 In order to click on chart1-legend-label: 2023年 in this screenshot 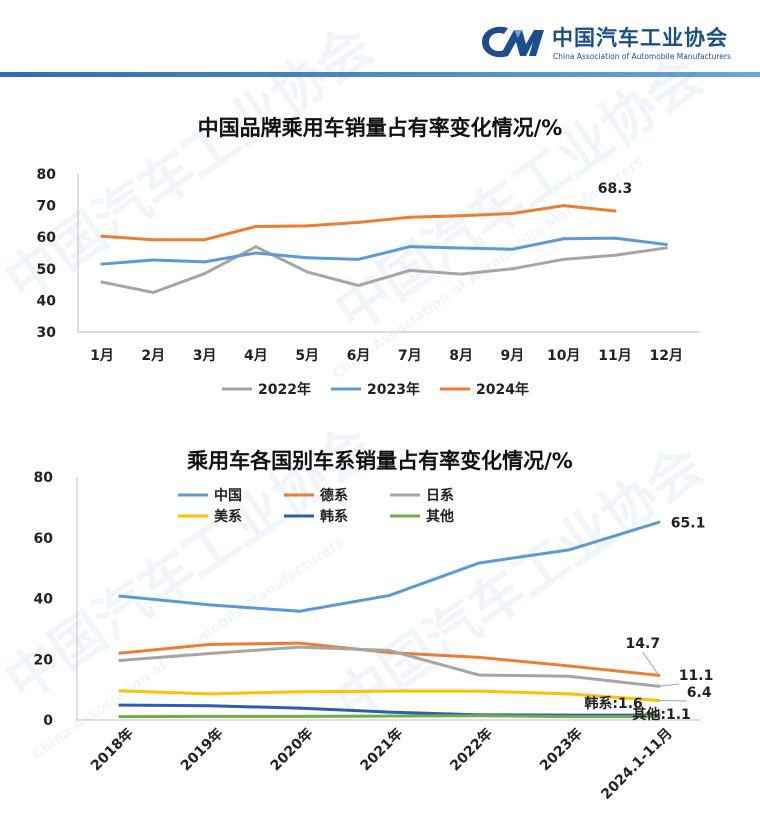, I will do `click(393, 389)`.